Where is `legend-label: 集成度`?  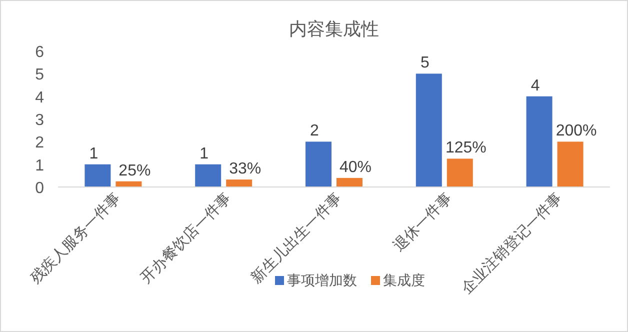 legend-label: 集成度 is located at coordinates (404, 280).